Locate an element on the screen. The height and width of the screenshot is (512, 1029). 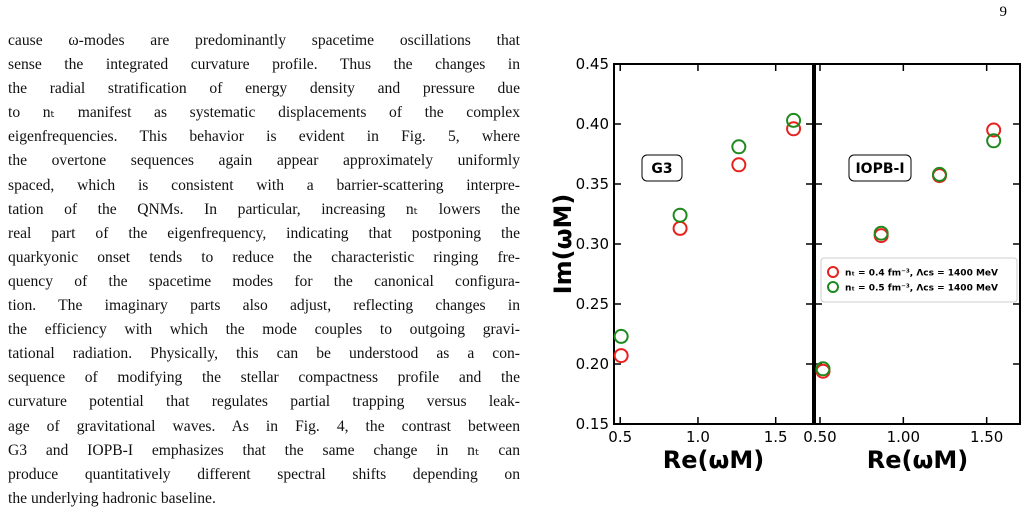
x-tick-label: 0.50 is located at coordinates (819, 437).